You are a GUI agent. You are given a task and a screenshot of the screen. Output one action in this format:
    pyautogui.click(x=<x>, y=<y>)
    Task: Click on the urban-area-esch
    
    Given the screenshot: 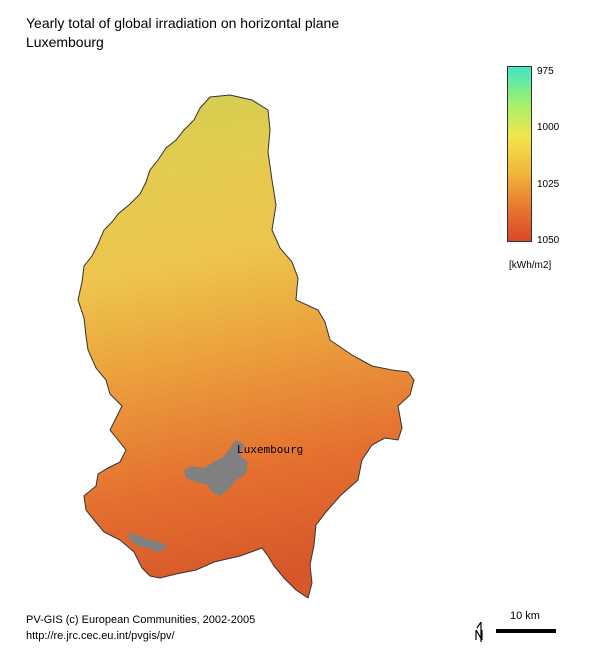 What is the action you would take?
    pyautogui.click(x=148, y=542)
    